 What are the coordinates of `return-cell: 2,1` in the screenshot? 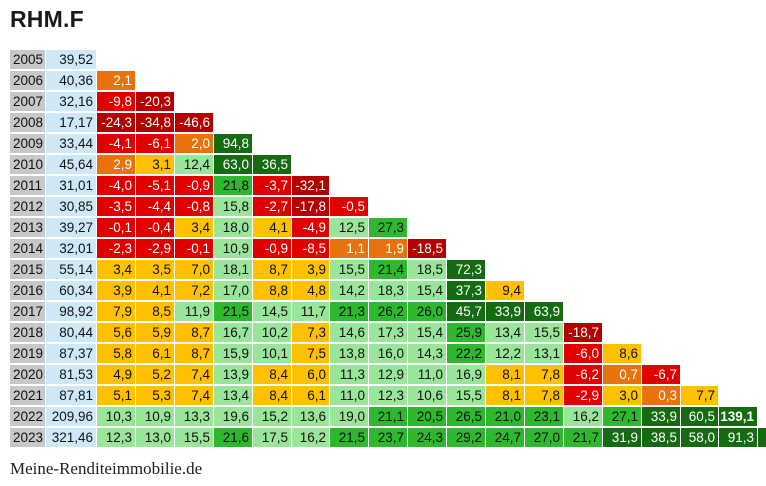 It's located at (116, 81).